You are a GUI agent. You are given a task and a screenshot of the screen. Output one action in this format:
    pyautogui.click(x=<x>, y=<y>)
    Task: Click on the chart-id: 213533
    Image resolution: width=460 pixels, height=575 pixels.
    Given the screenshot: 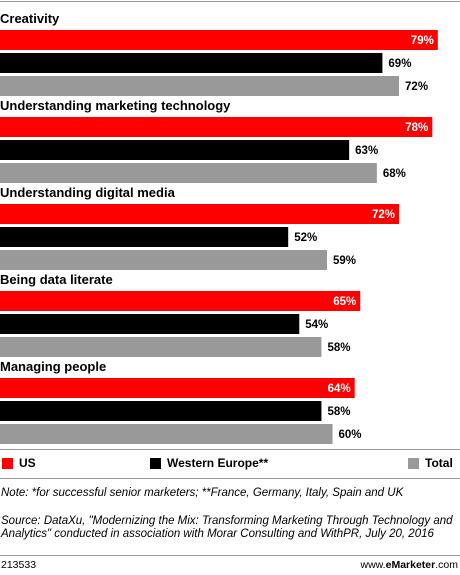 What is the action you would take?
    pyautogui.click(x=19, y=565)
    